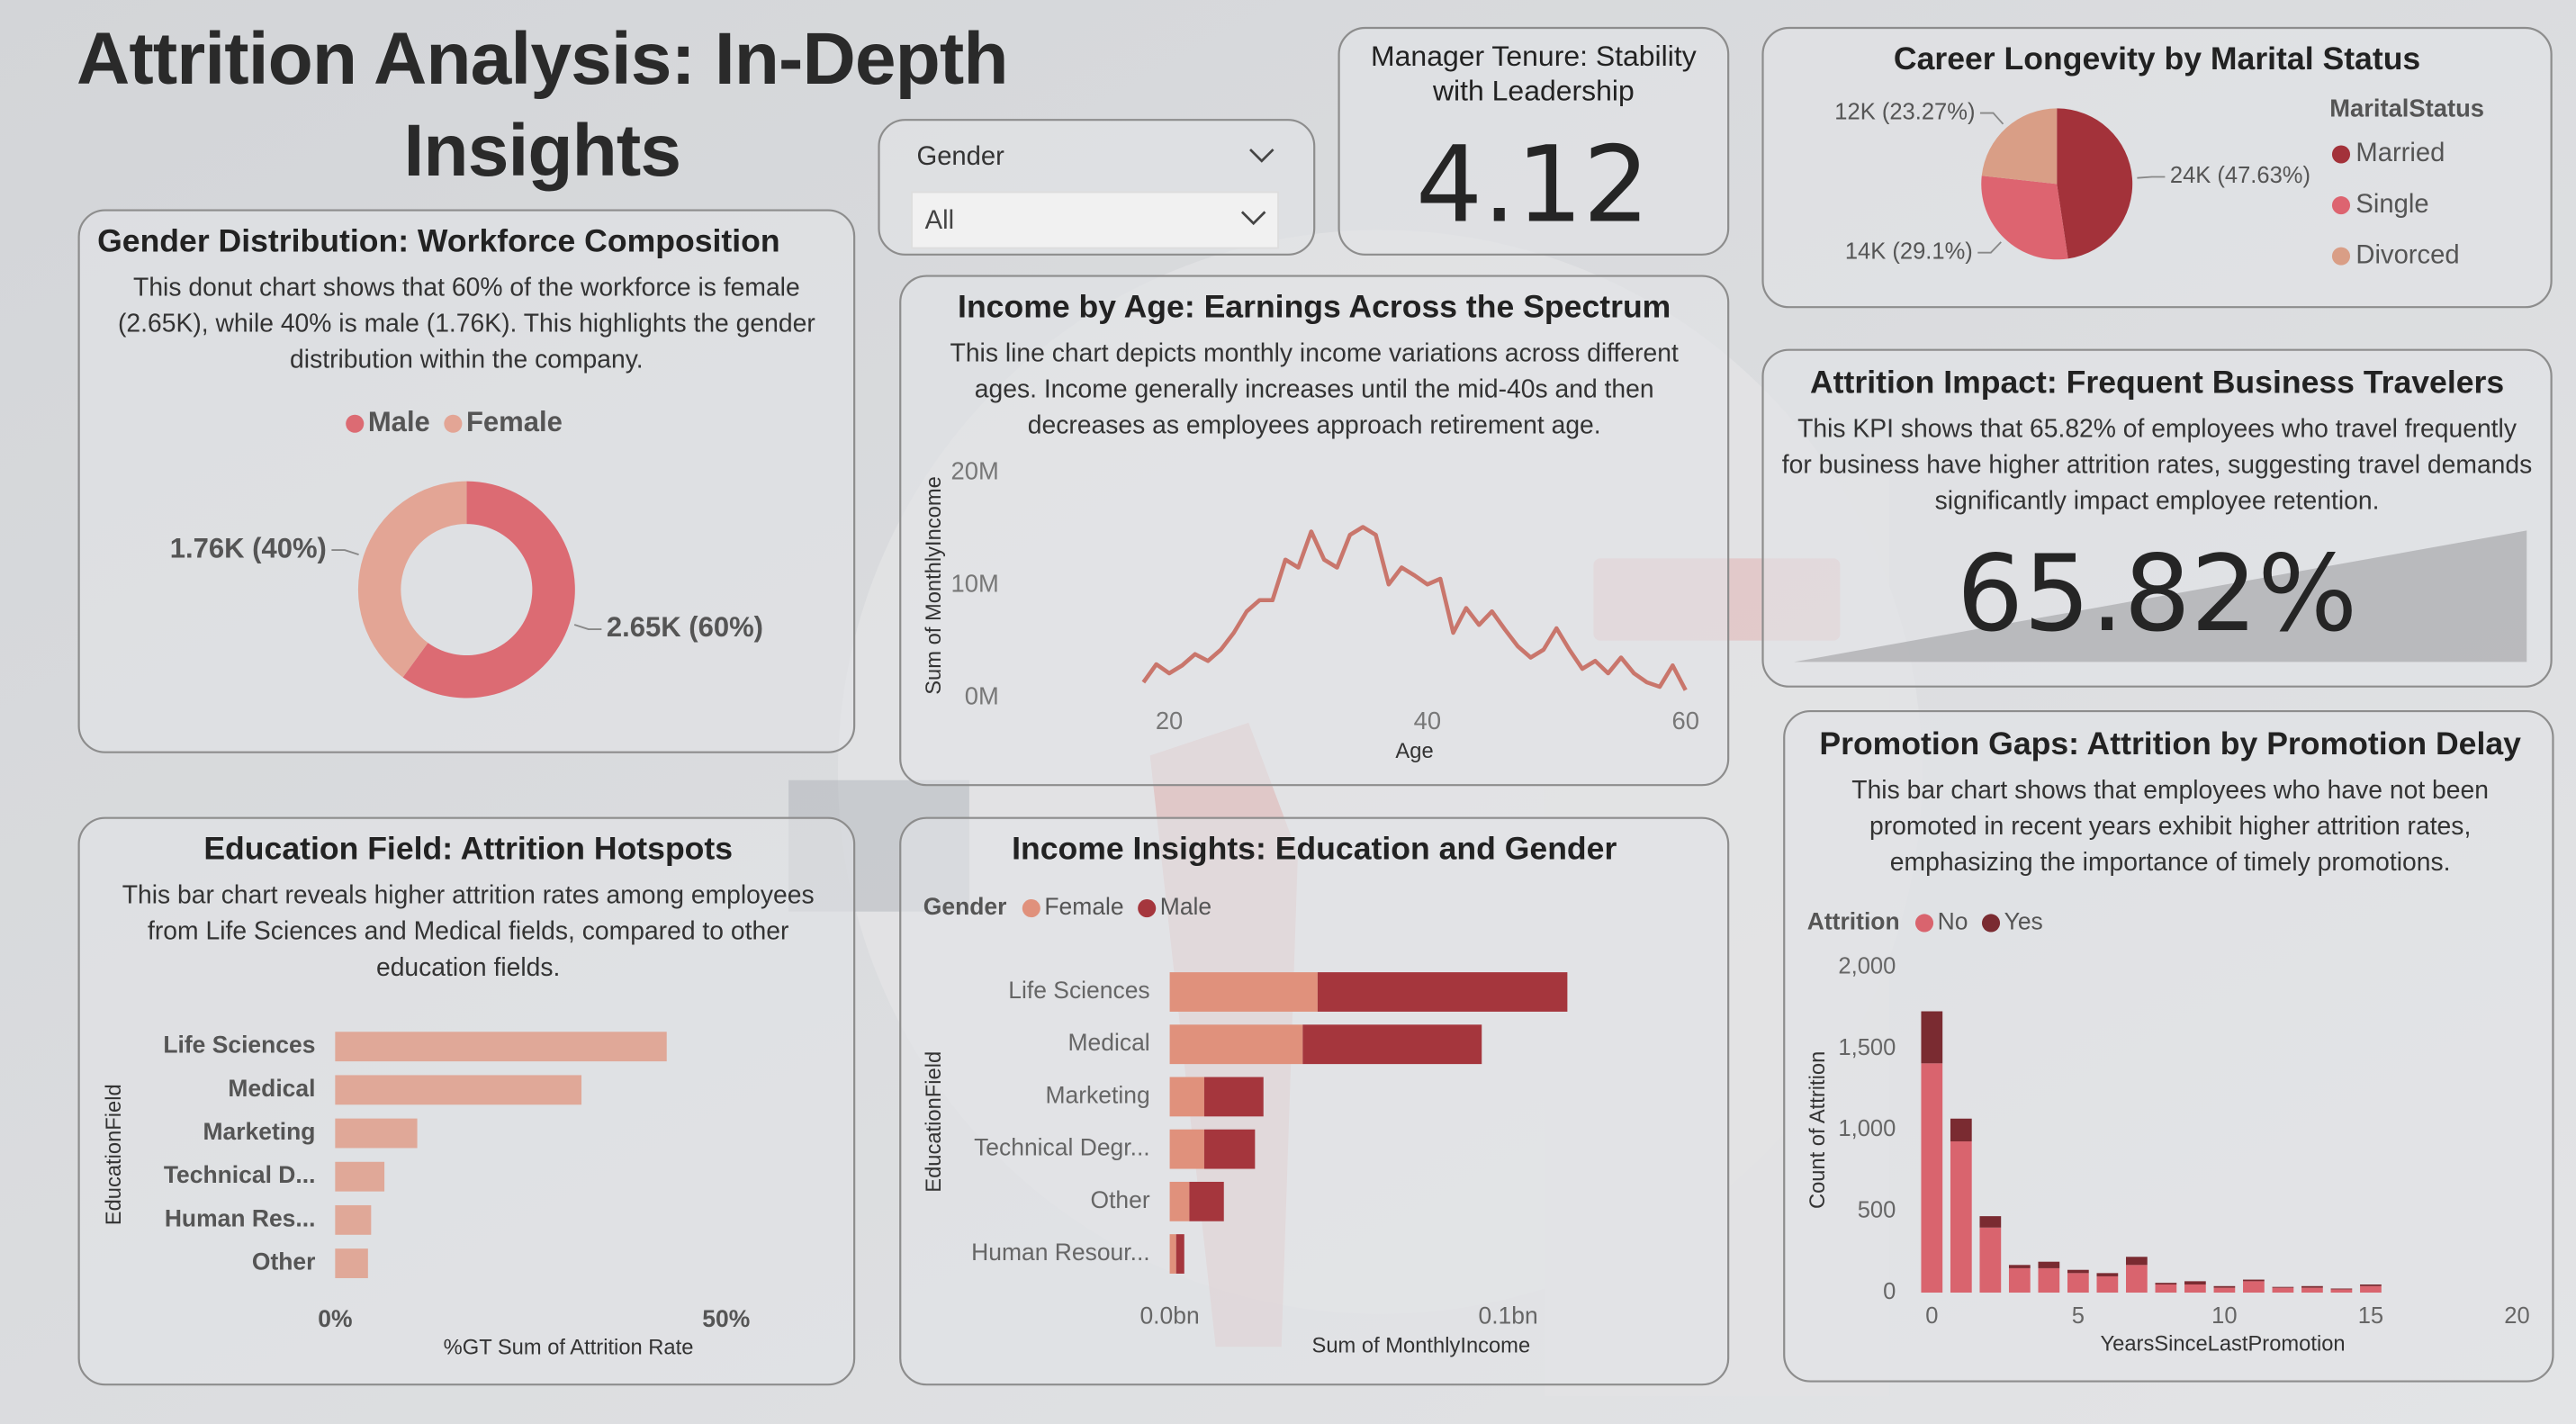 Image resolution: width=2576 pixels, height=1424 pixels. I want to click on slicer-label: Gender, so click(960, 156).